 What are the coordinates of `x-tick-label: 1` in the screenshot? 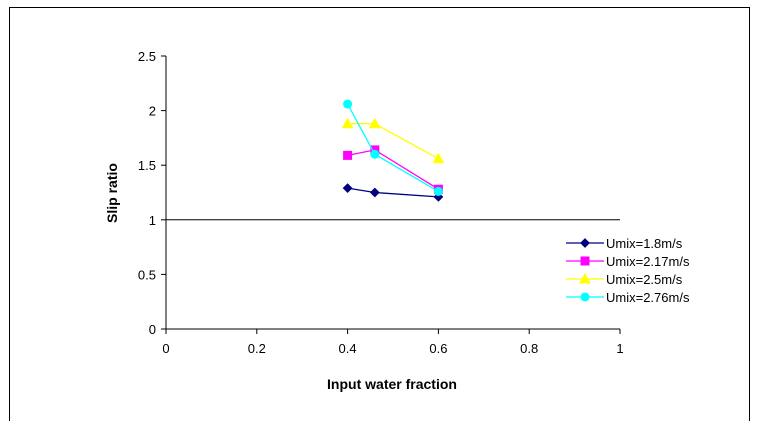 It's located at (619, 348).